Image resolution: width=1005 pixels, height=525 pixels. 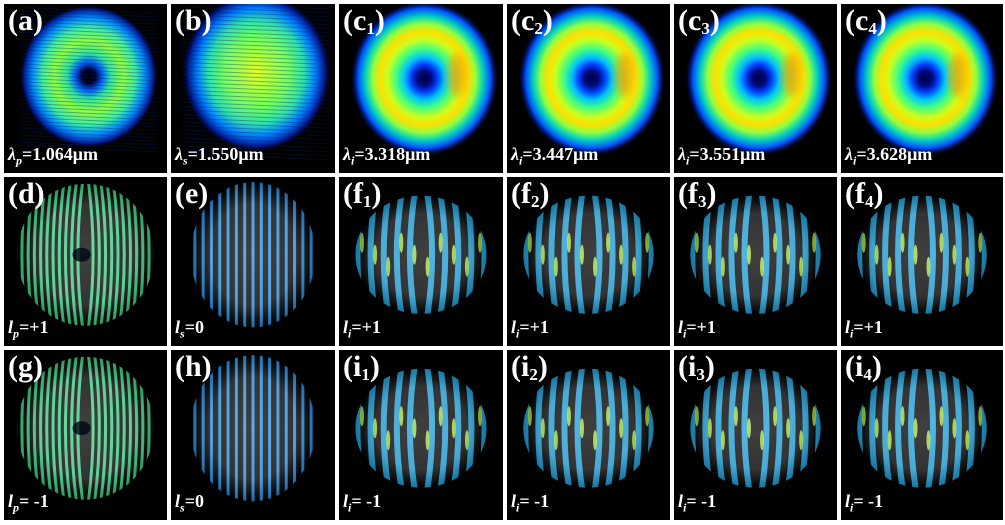 I want to click on panel-1-4: (f3) li=+1, so click(x=755, y=261).